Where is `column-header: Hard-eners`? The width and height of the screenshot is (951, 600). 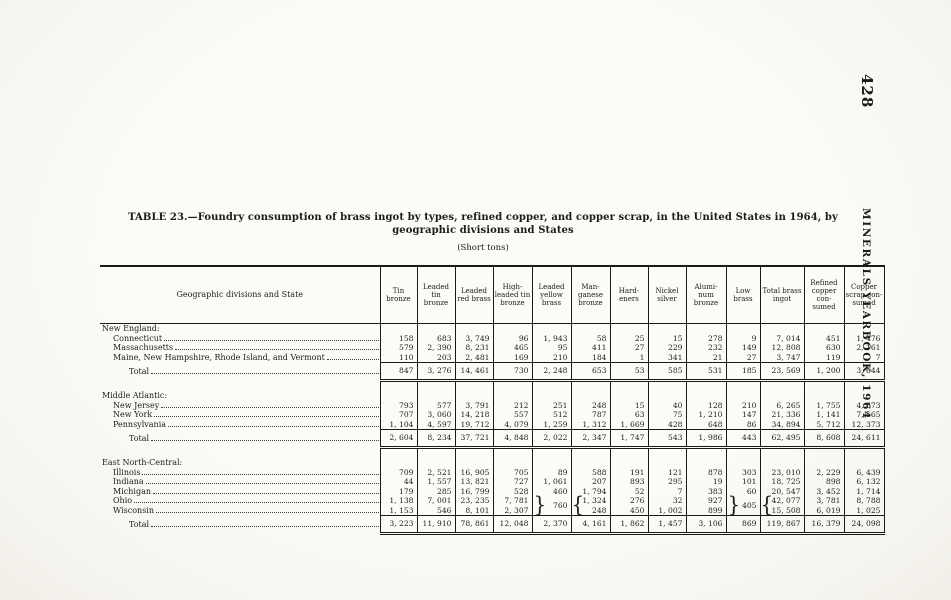 column-header: Hard-eners is located at coordinates (628, 295).